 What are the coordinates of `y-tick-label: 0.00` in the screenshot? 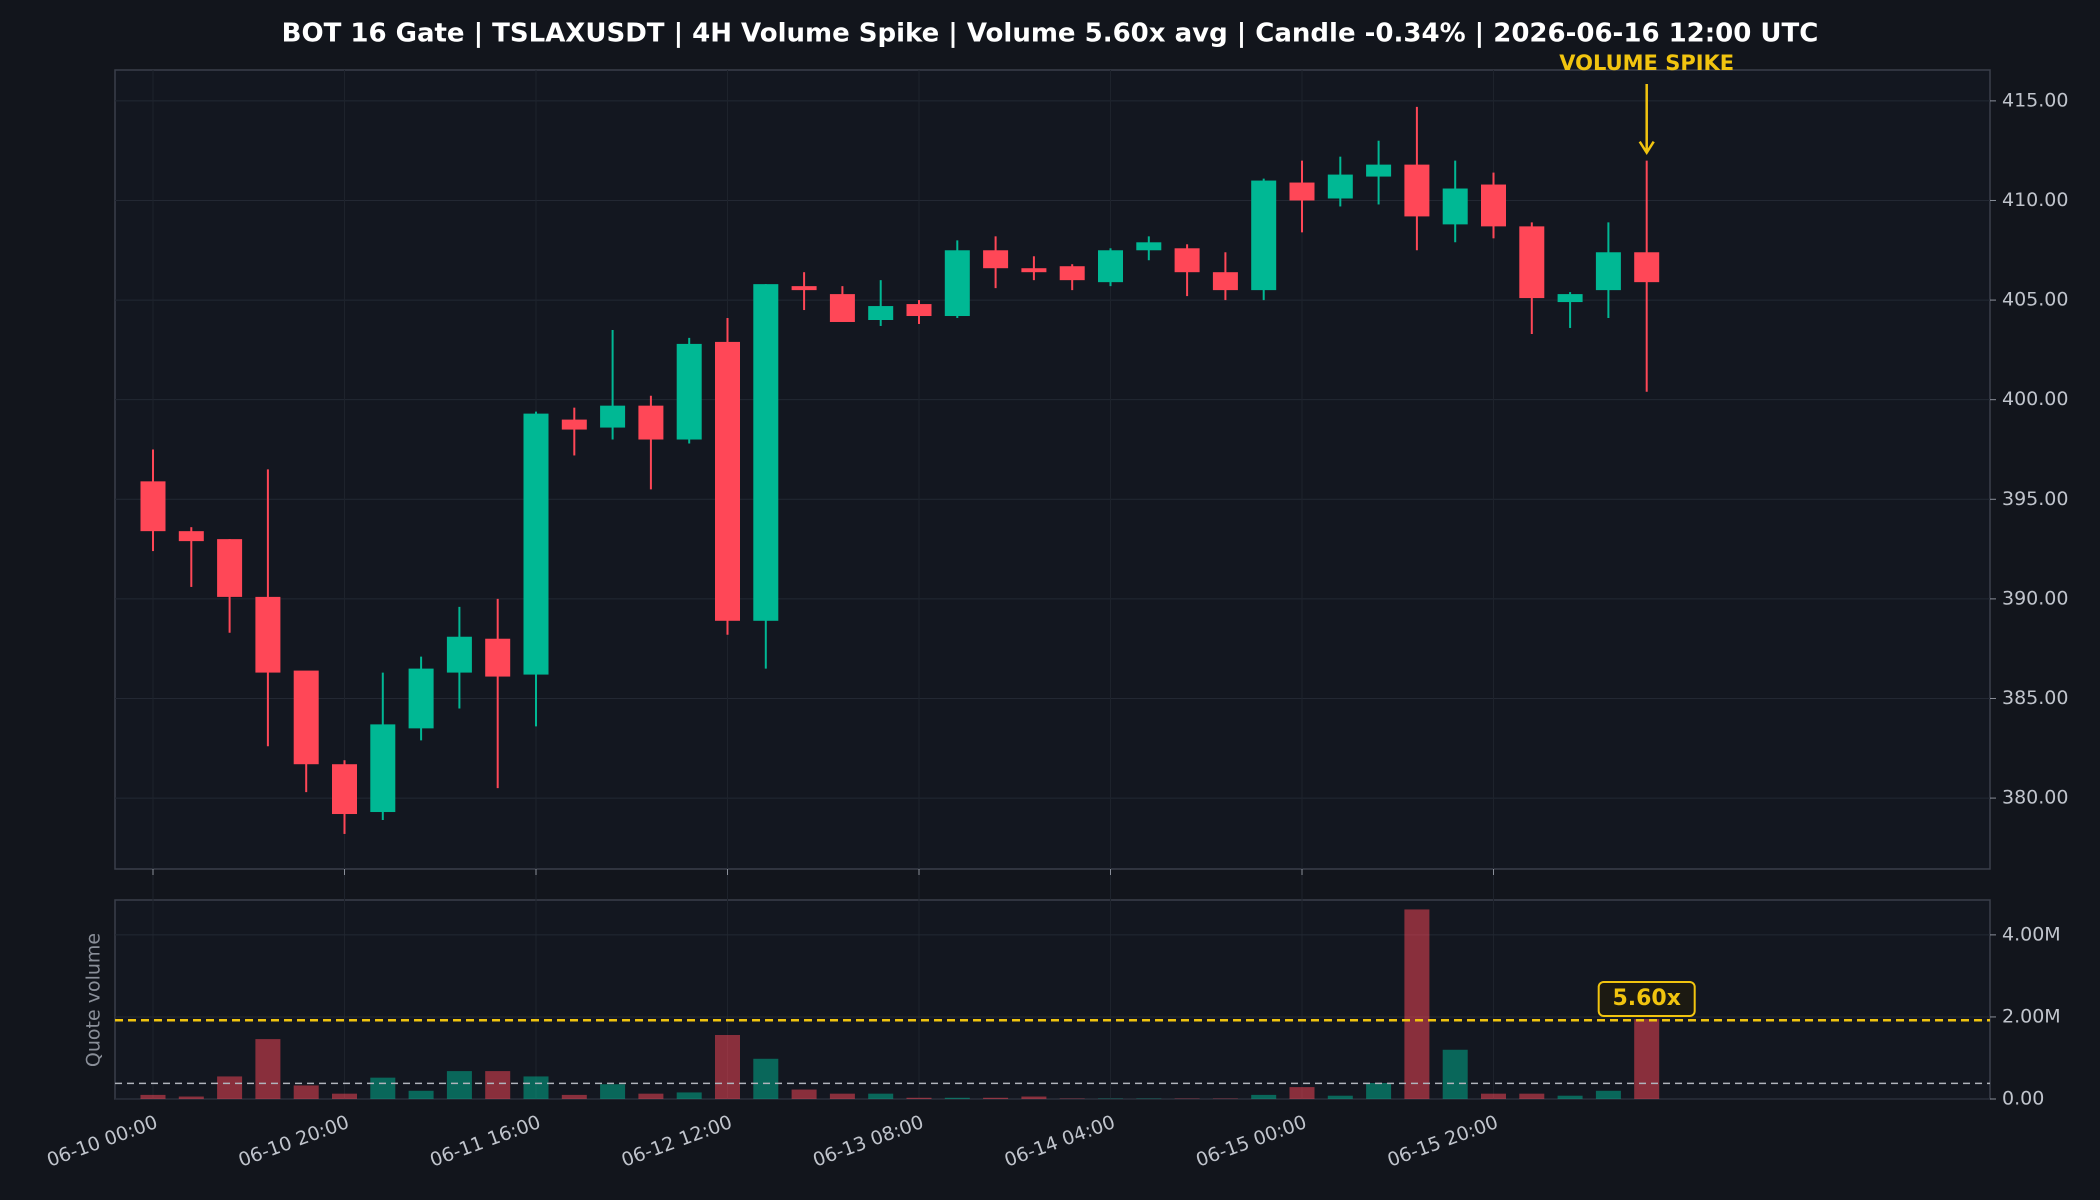 It's located at (2023, 1099).